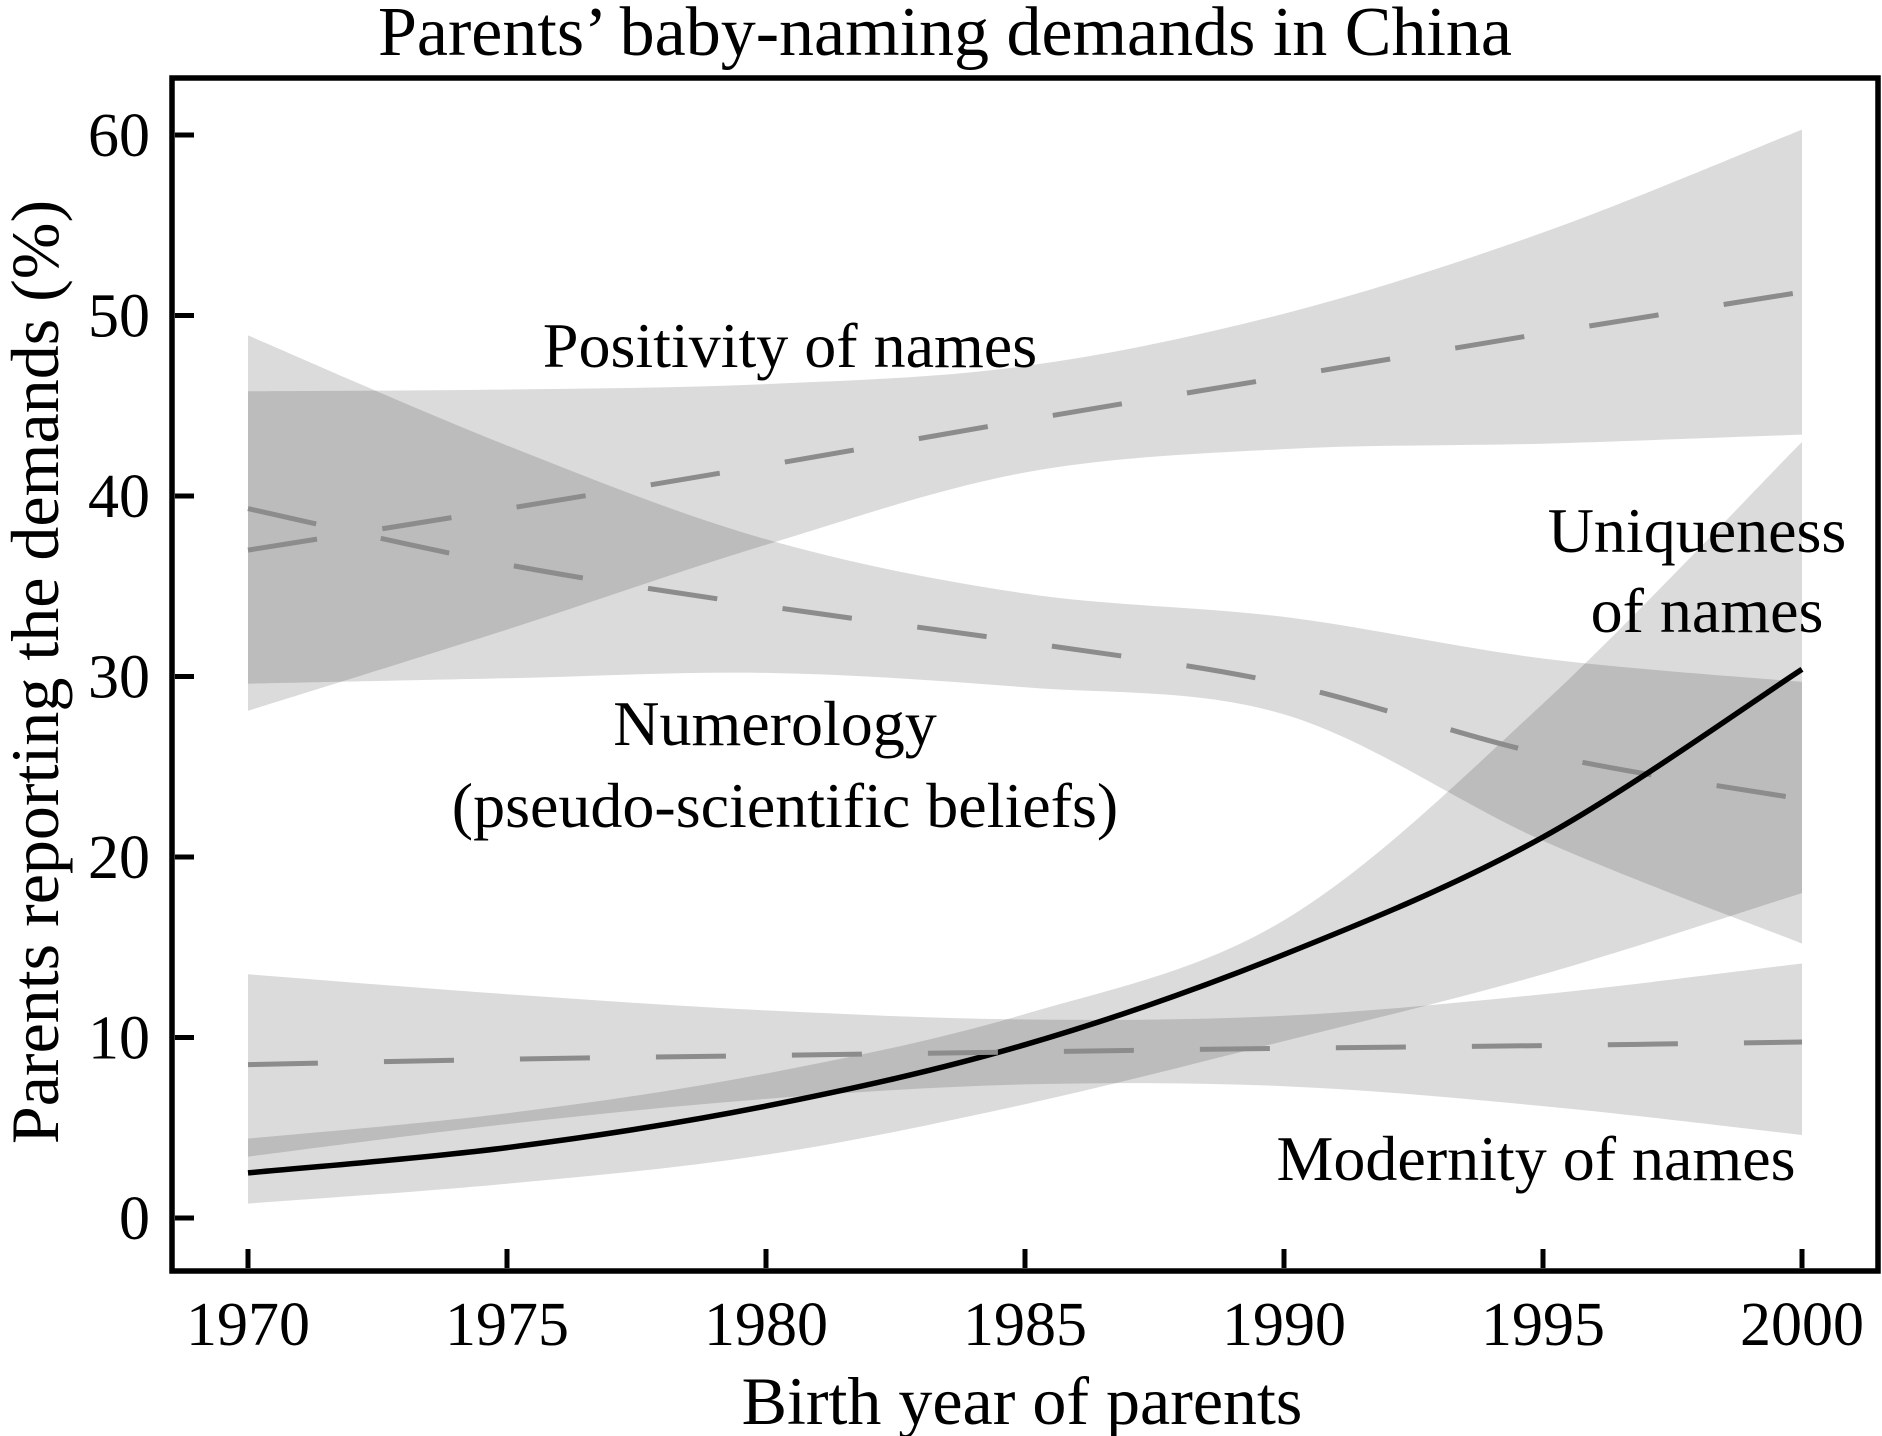 This screenshot has height=1436, width=1882. What do you see at coordinates (36, 672) in the screenshot?
I see `y-axis-title: Parents reporting the demands (%)` at bounding box center [36, 672].